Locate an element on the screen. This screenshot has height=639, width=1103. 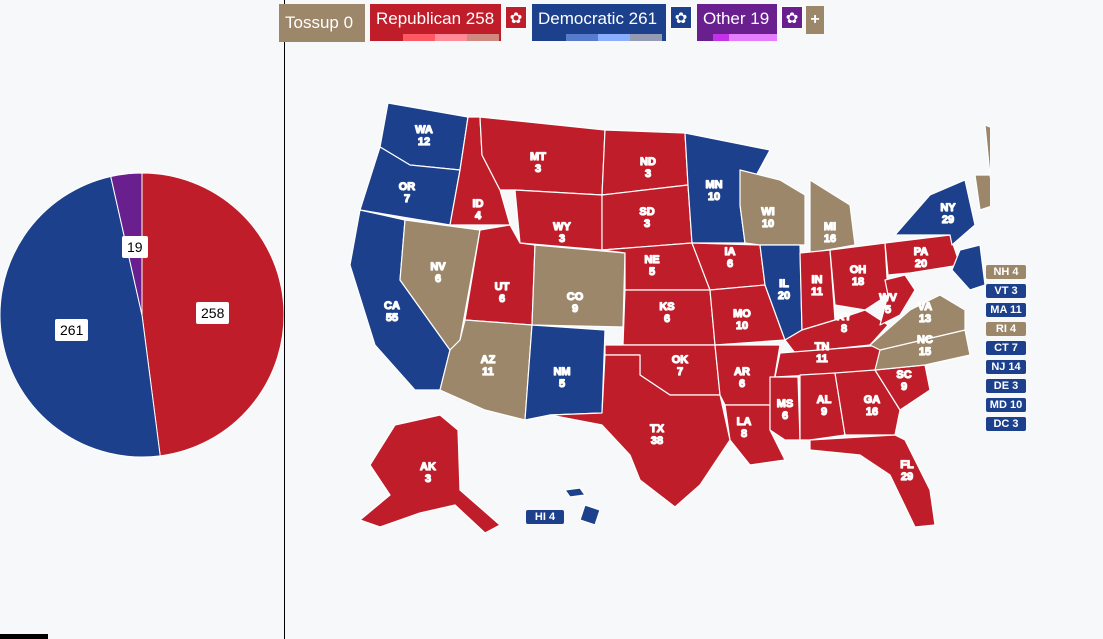
republican-label: Republican 258 is located at coordinates (435, 18).